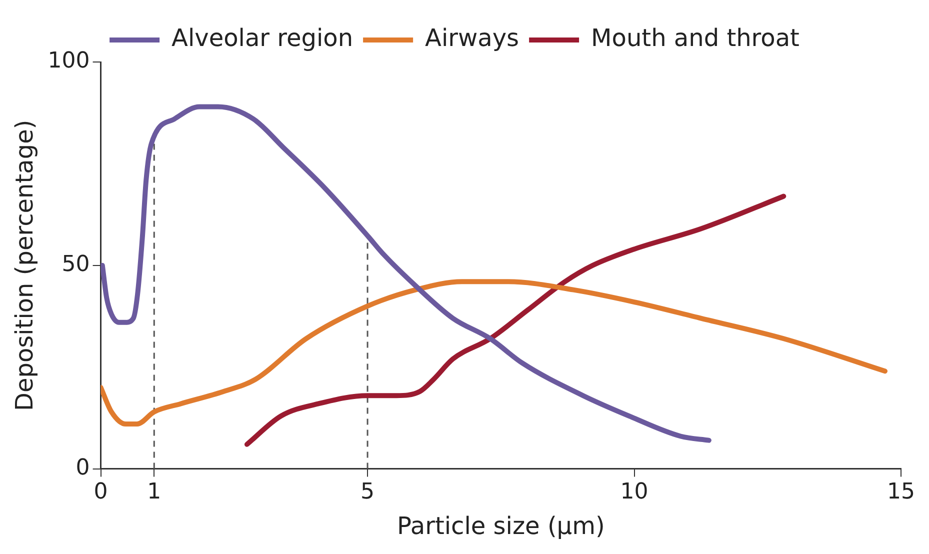  I want to click on legend-label: Alveolar region, so click(263, 38).